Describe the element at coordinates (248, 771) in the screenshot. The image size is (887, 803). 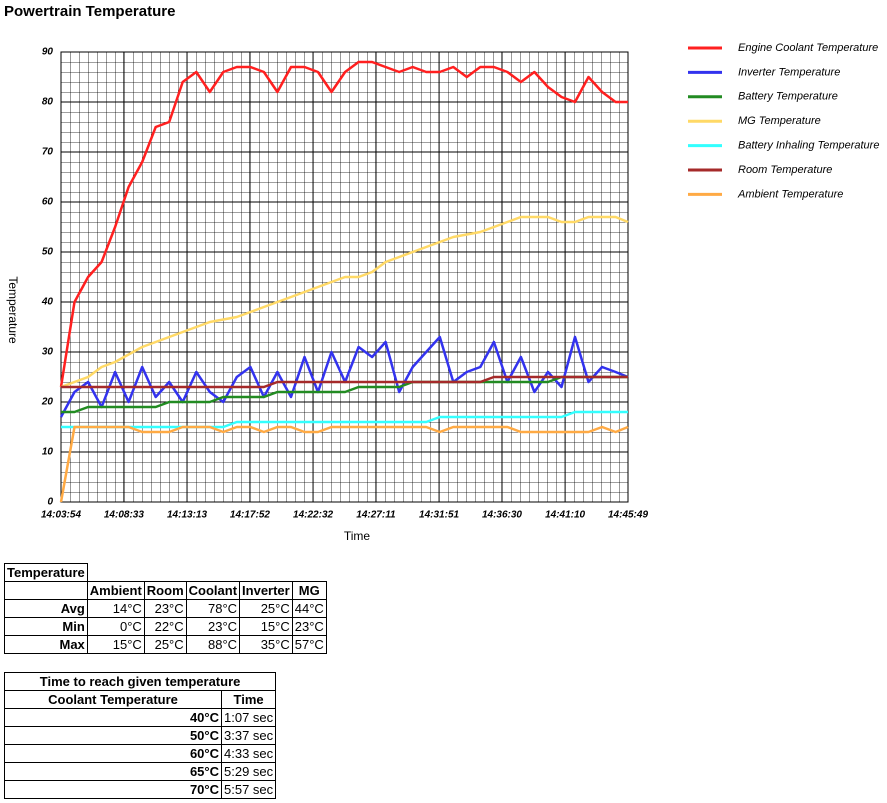
I see `table-cell: 5:29 sec` at that location.